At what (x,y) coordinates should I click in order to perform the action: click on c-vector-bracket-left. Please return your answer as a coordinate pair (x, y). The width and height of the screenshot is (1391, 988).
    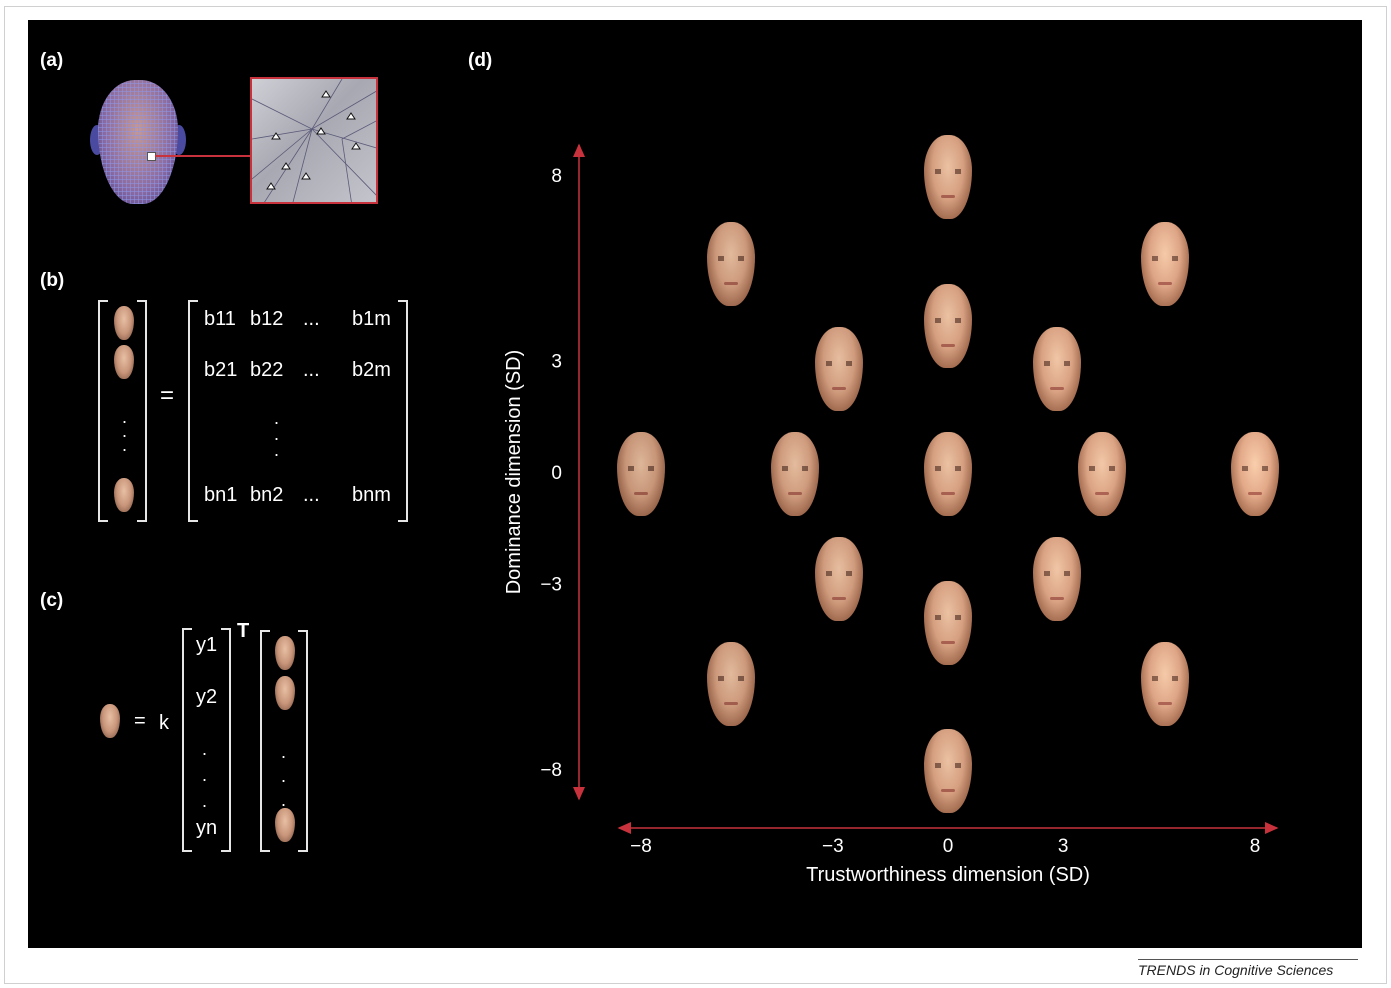
    Looking at the image, I should click on (187, 740).